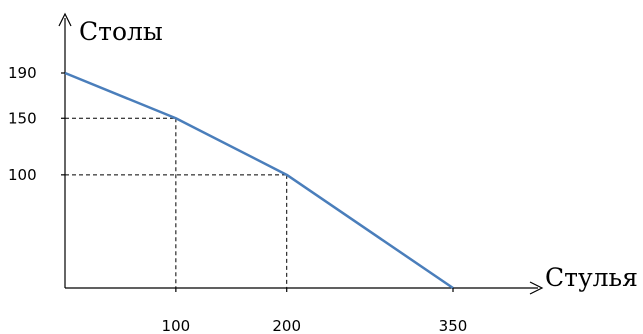  Describe the element at coordinates (121, 31) in the screenshot. I see `y-axis-title: Столы` at that location.